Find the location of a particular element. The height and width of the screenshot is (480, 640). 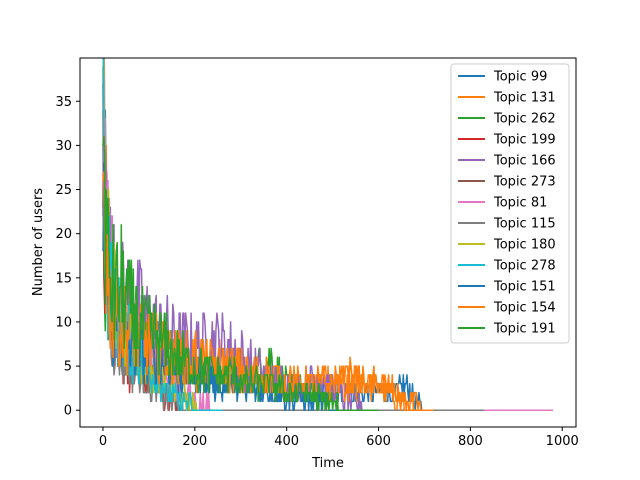

legend-entry: Topic 273 is located at coordinates (507, 182).